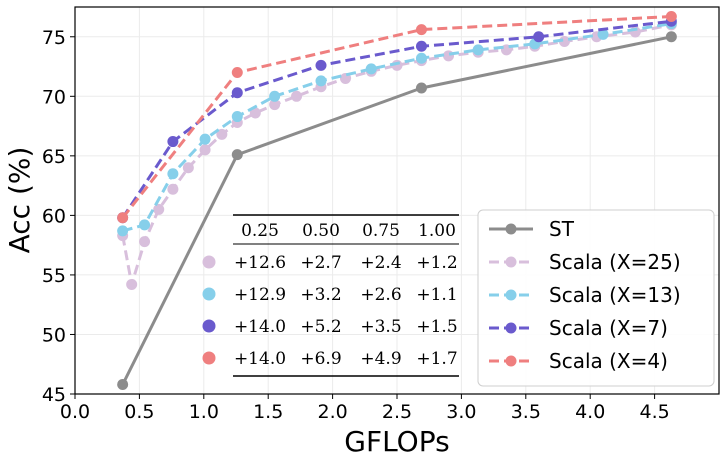 Image resolution: width=724 pixels, height=458 pixels. I want to click on legend-item: Scala (X=13), so click(585, 295).